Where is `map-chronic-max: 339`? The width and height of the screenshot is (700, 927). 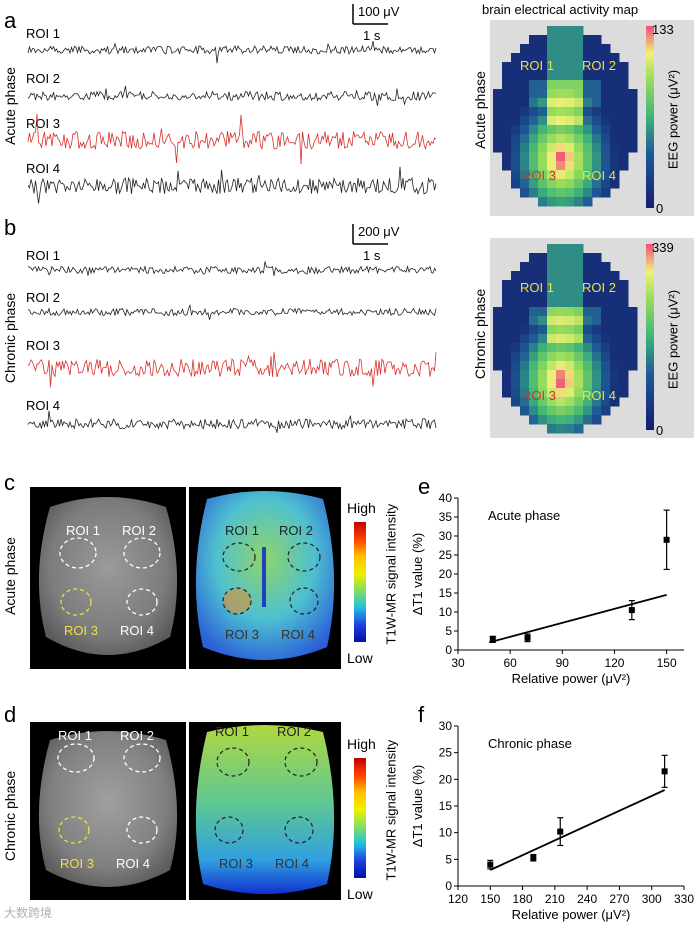
map-chronic-max: 339 is located at coordinates (663, 247).